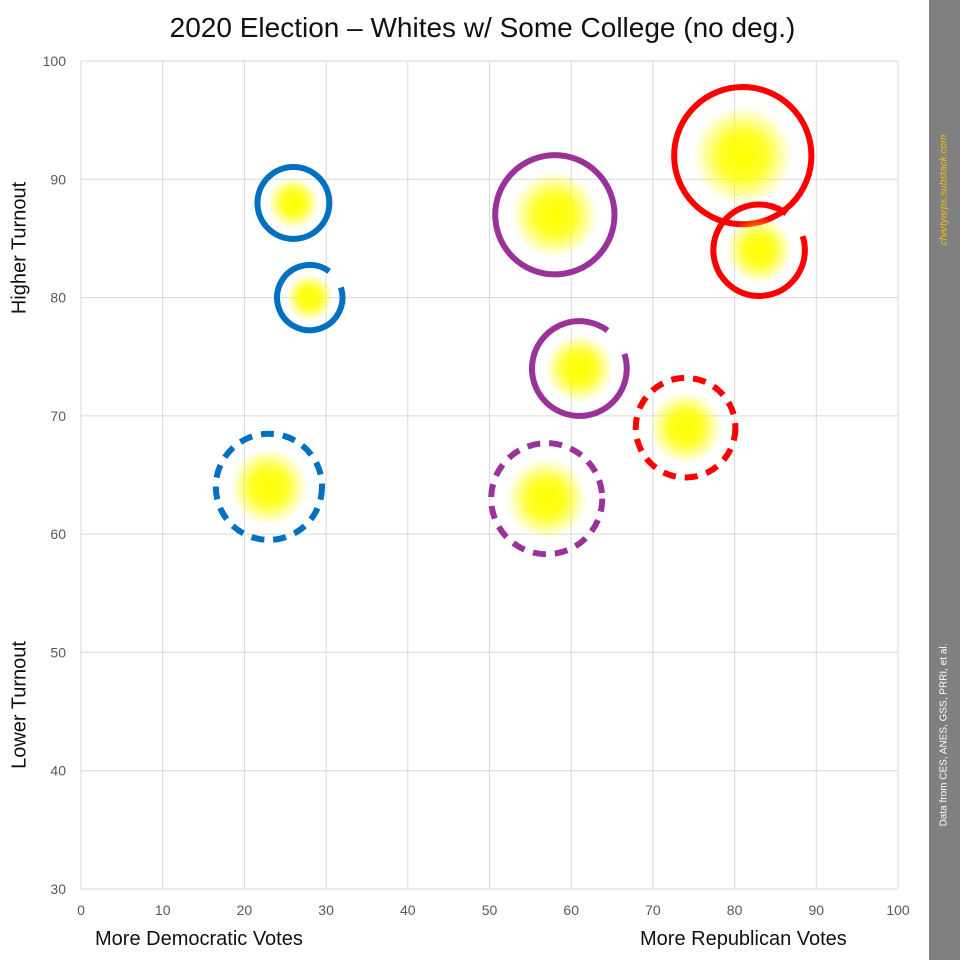 This screenshot has height=965, width=960. What do you see at coordinates (245, 910) in the screenshot?
I see `x-tick-label: 20` at bounding box center [245, 910].